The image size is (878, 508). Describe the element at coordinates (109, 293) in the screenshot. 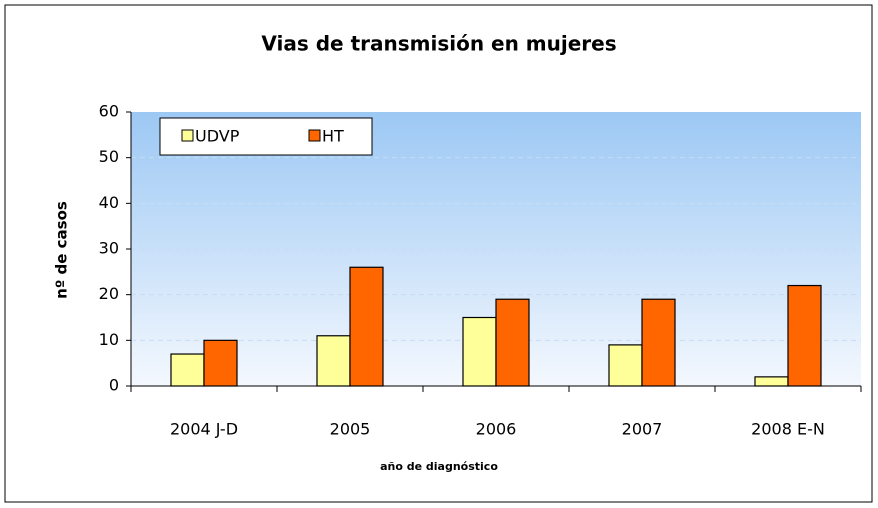

I see `y-tick-label: 20` at that location.